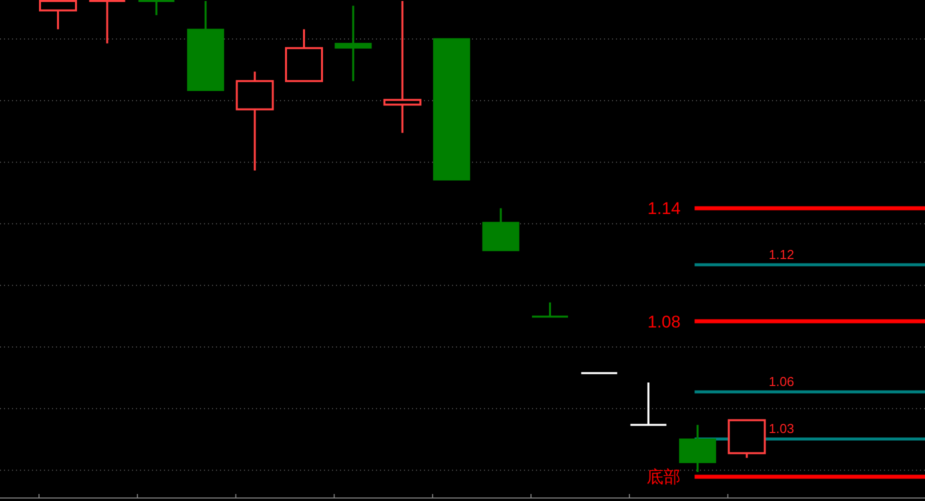 The image size is (925, 501). What do you see at coordinates (781, 381) in the screenshot?
I see `annotation: 1.06` at bounding box center [781, 381].